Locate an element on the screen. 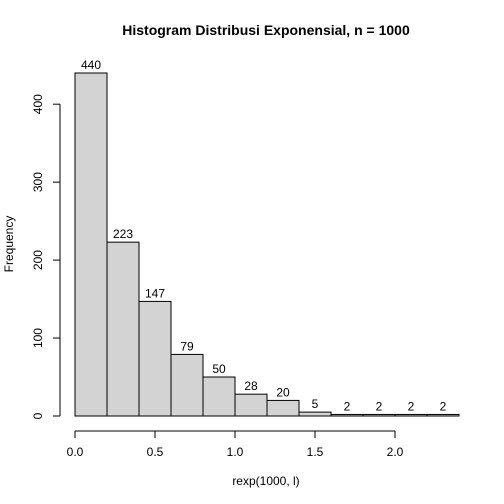 The width and height of the screenshot is (504, 504). x-tick-label: 0.0 is located at coordinates (75, 452).